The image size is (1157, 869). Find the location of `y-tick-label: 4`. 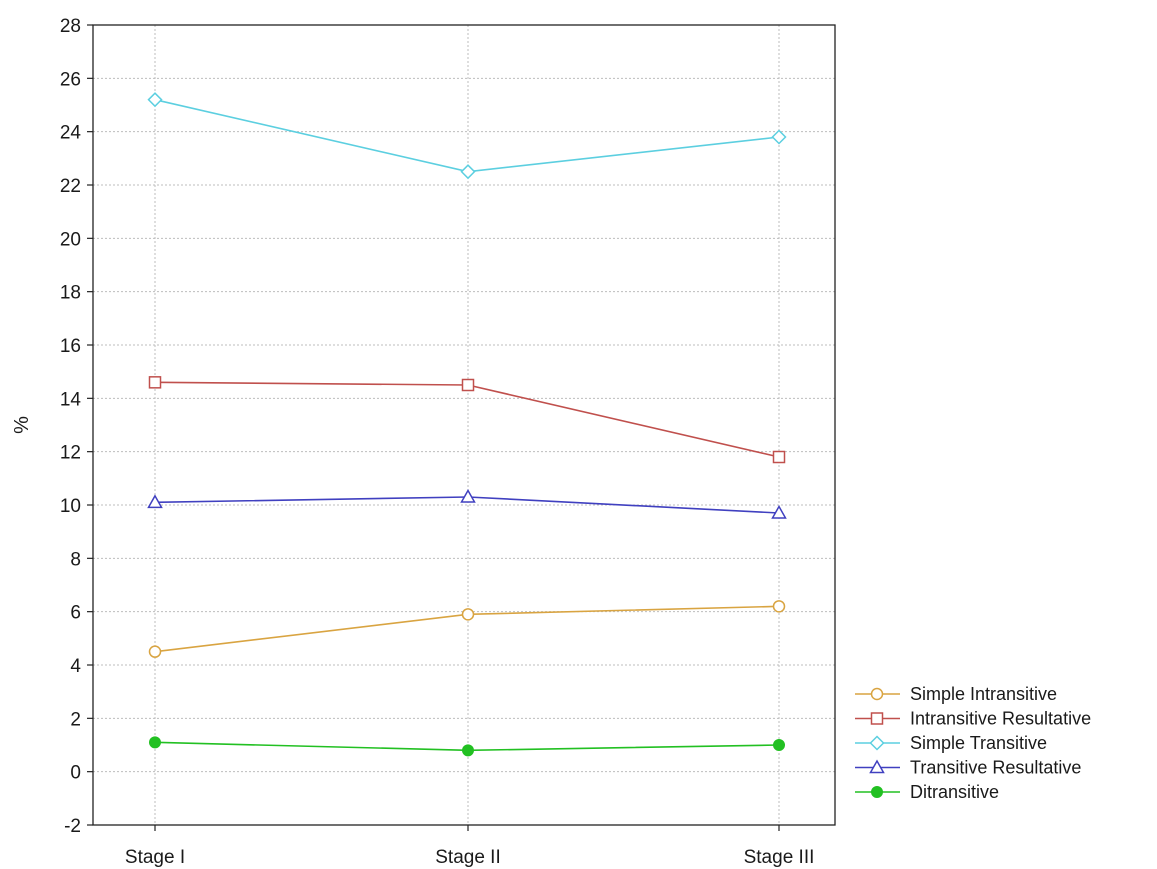

y-tick-label: 4 is located at coordinates (75, 666).